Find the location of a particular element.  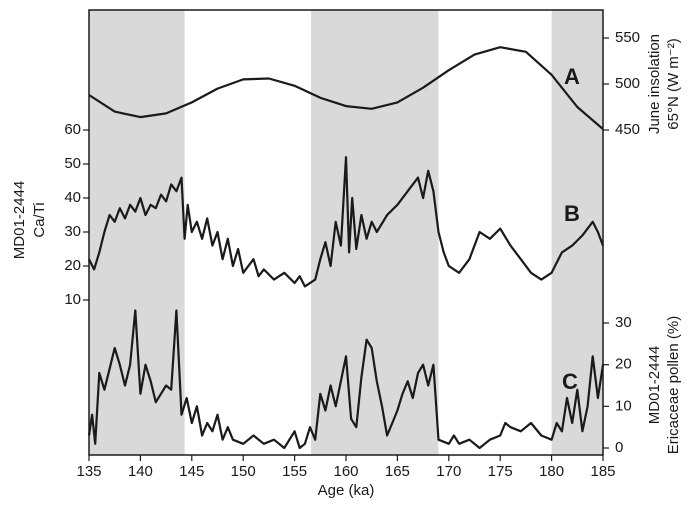

y-axis-label: June insolation is located at coordinates (654, 84).